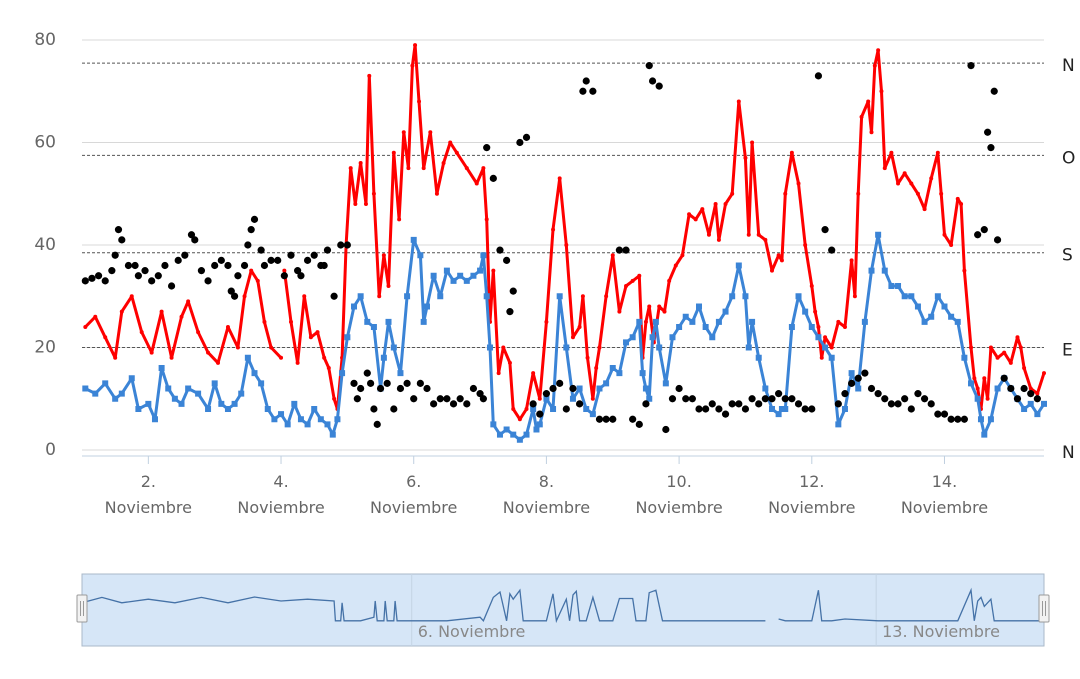 This screenshot has height=679, width=1080. What do you see at coordinates (82, 608) in the screenshot?
I see `navigator-handle-left` at bounding box center [82, 608].